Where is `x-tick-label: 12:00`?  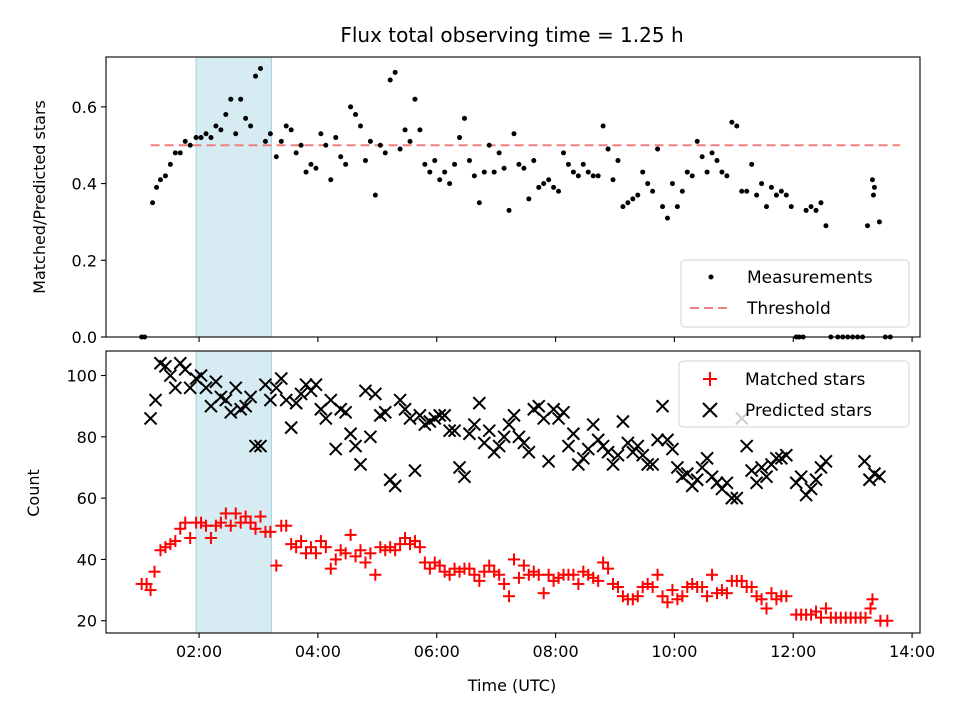
x-tick-label: 12:00 is located at coordinates (793, 651).